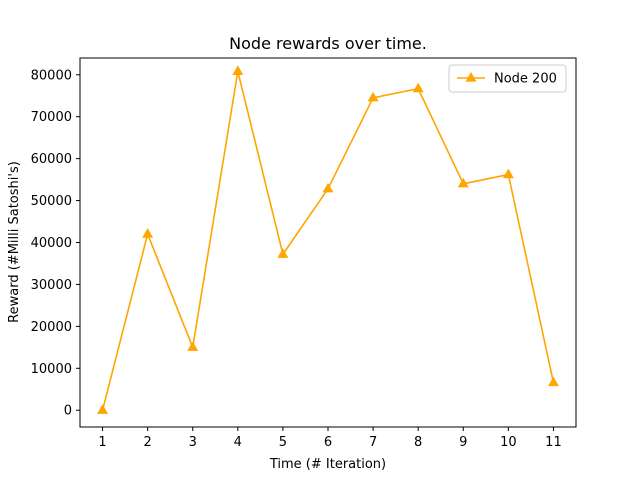 This screenshot has width=640, height=480. I want to click on y-axis-title: Reward (#Milli Satoshi's), so click(14, 242).